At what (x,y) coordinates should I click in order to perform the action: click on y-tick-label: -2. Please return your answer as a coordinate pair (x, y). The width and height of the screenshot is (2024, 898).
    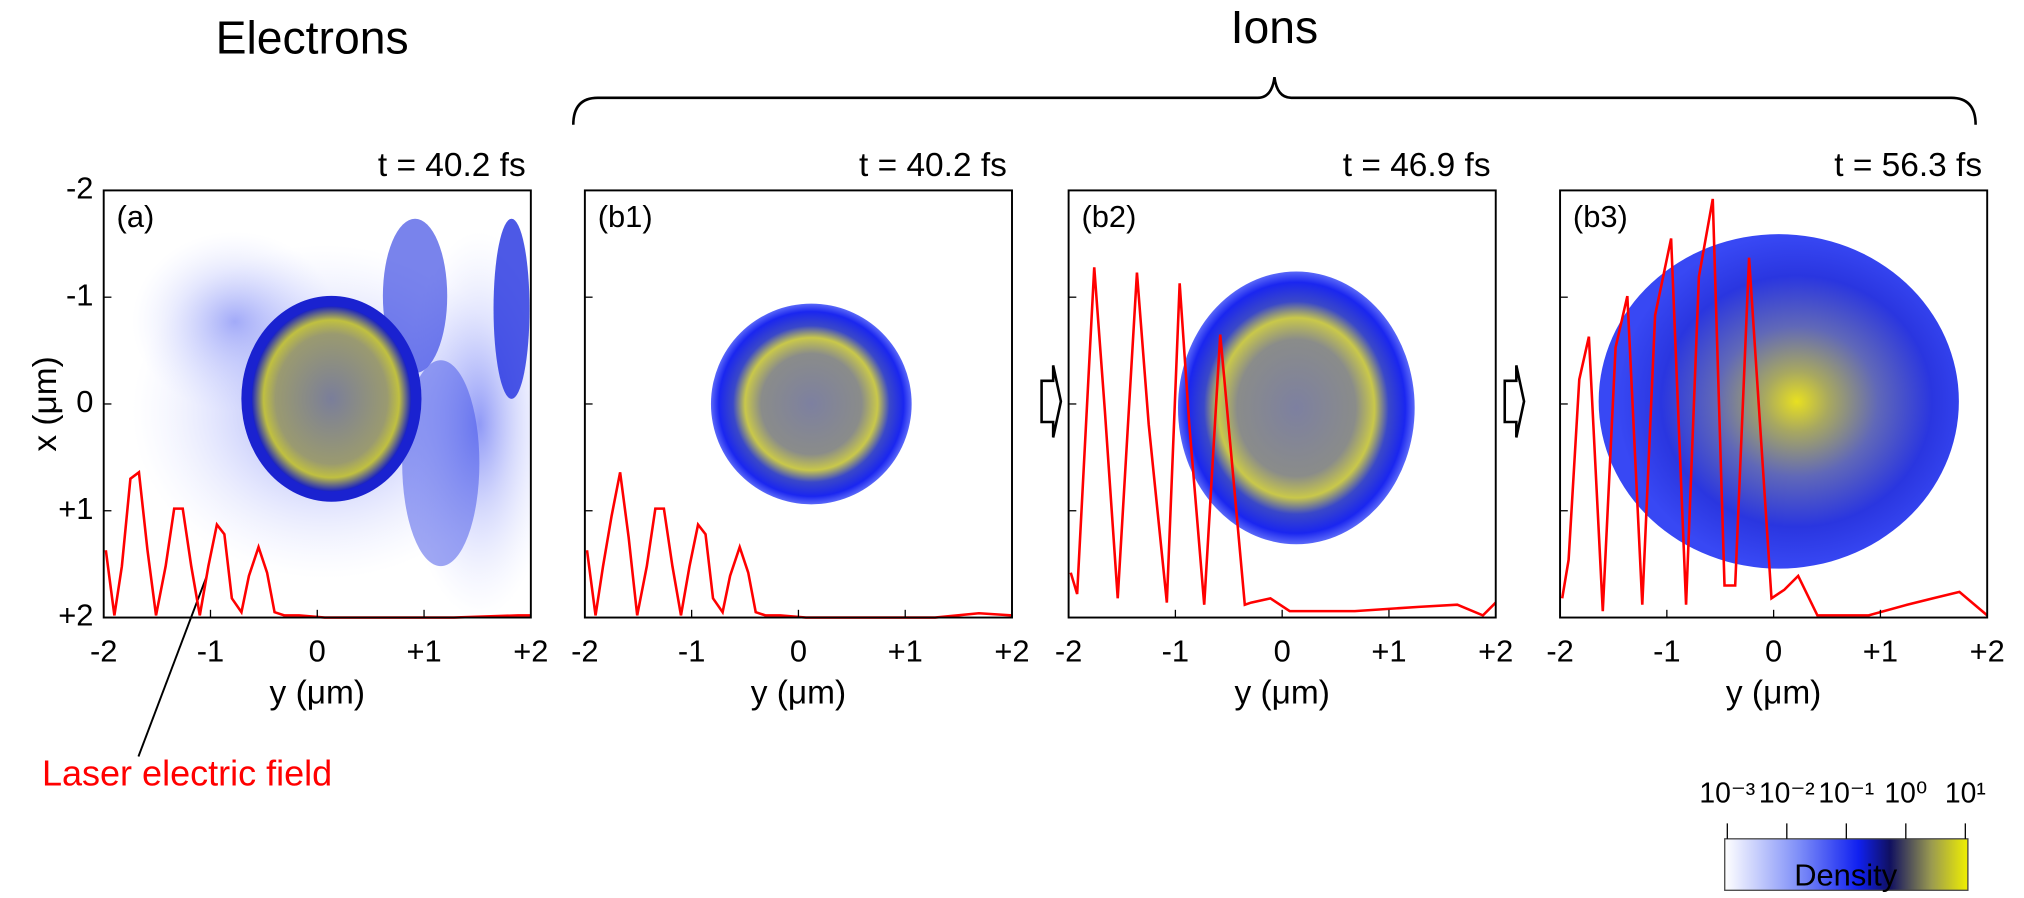
    Looking at the image, I should click on (79, 188).